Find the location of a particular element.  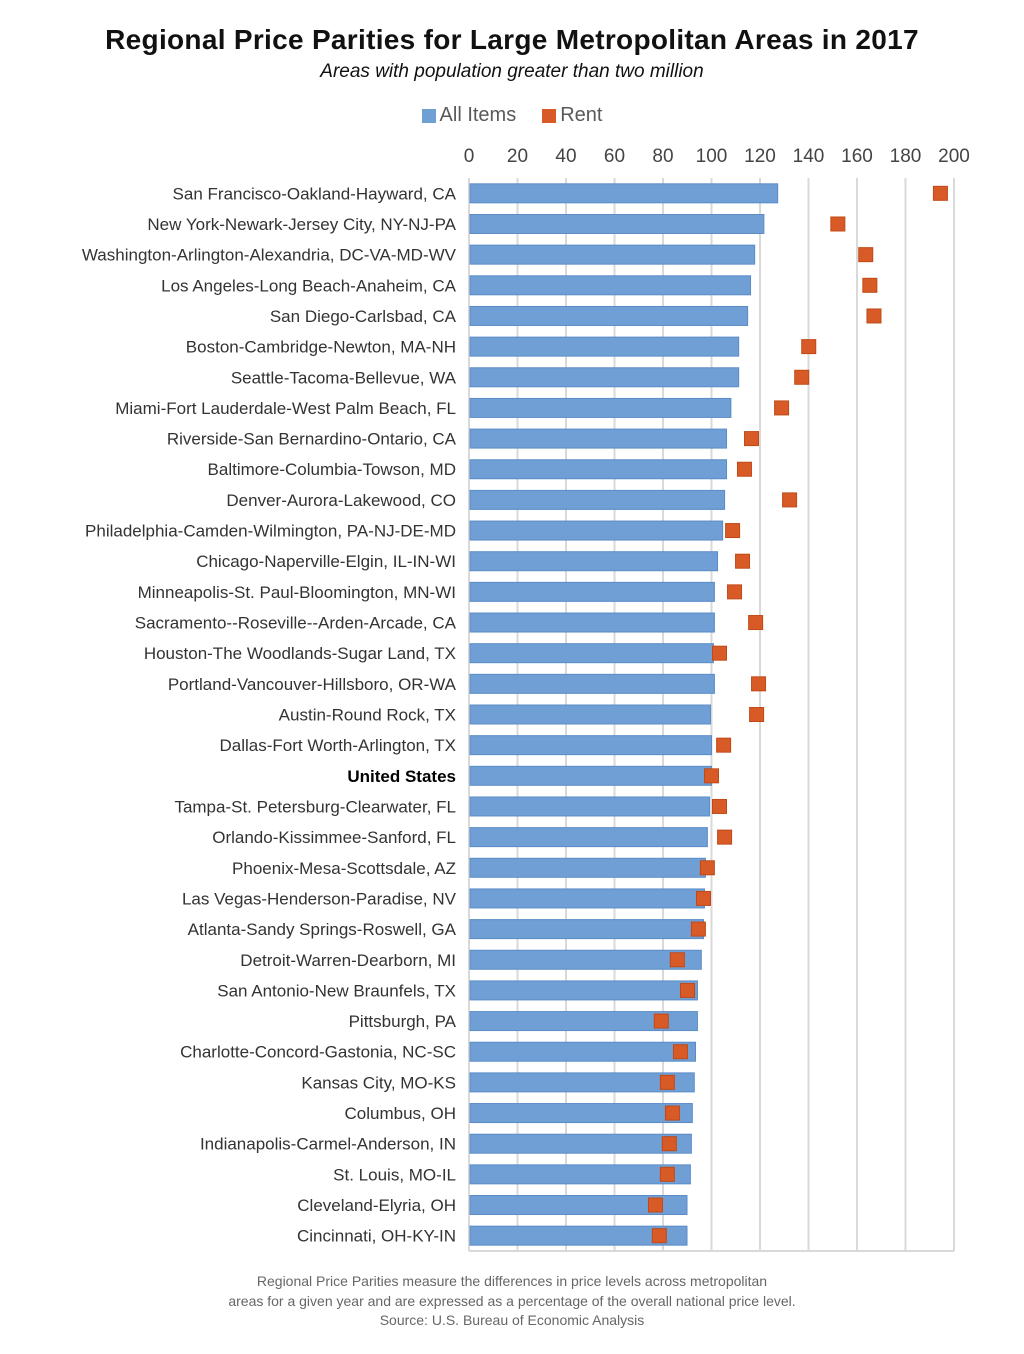

category-label: Cleveland-Elyria, OH is located at coordinates (376, 1205).